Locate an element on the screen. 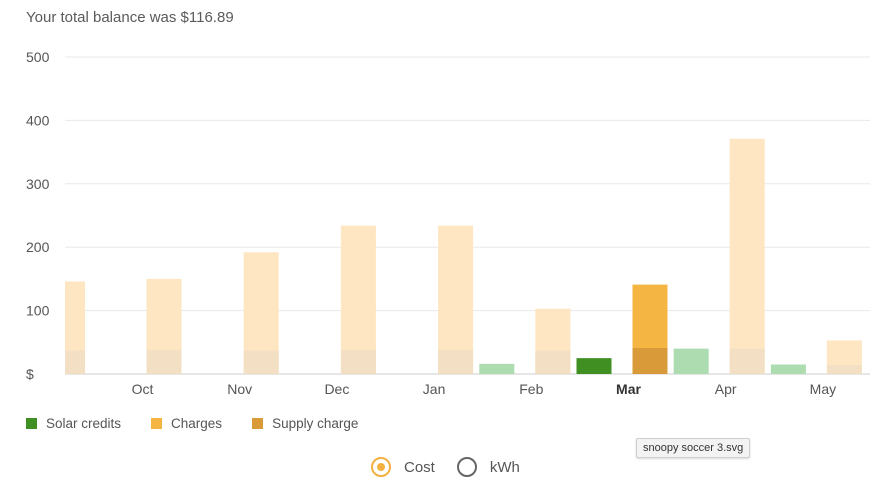  x-tick-label-dec: Dec is located at coordinates (336, 389).